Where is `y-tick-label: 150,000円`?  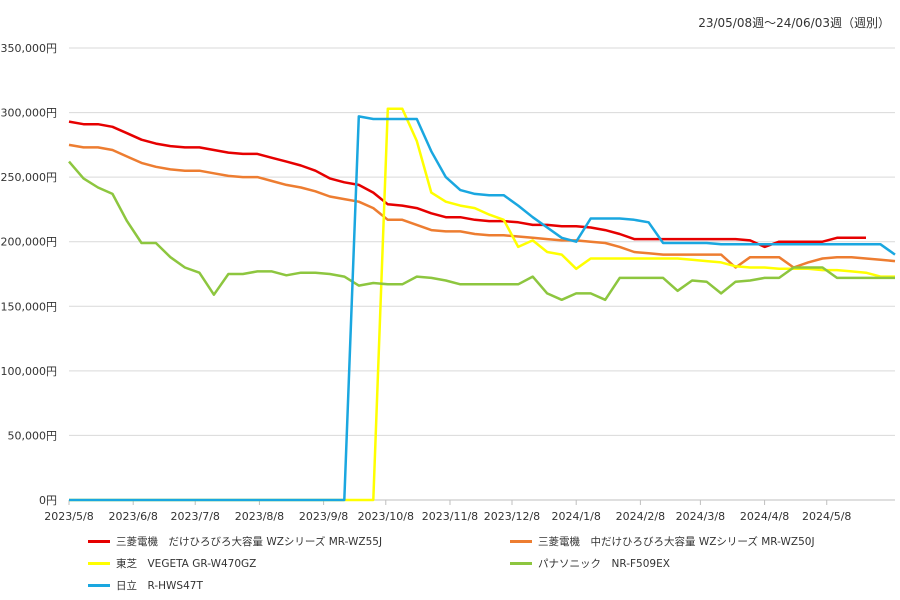 y-tick-label: 150,000円 is located at coordinates (29, 306).